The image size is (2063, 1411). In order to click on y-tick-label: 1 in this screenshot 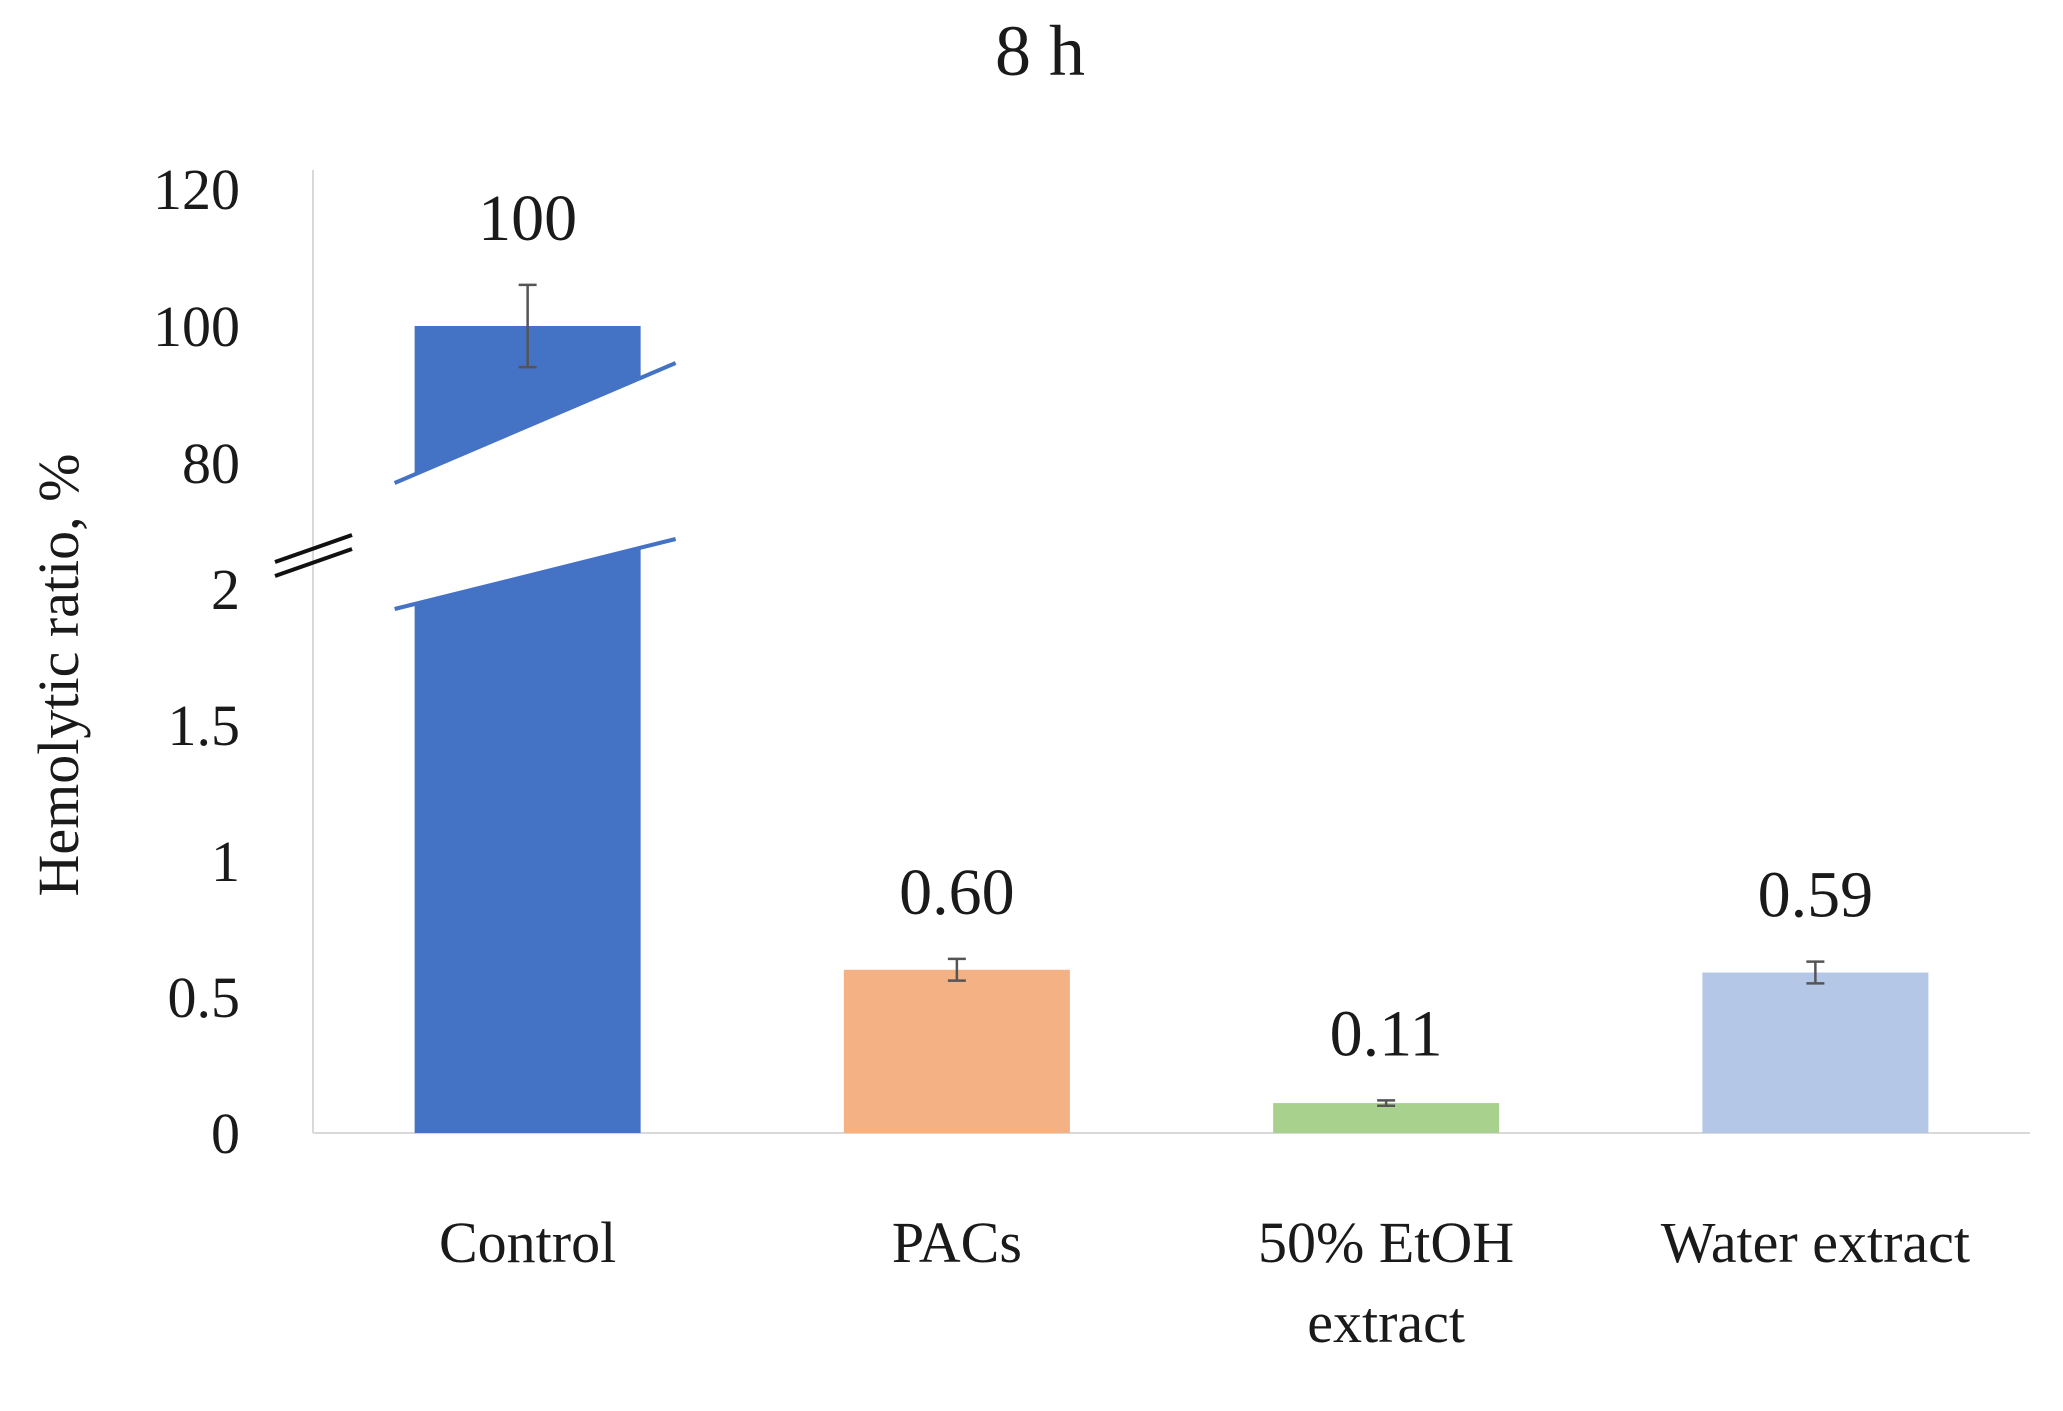, I will do `click(225, 861)`.